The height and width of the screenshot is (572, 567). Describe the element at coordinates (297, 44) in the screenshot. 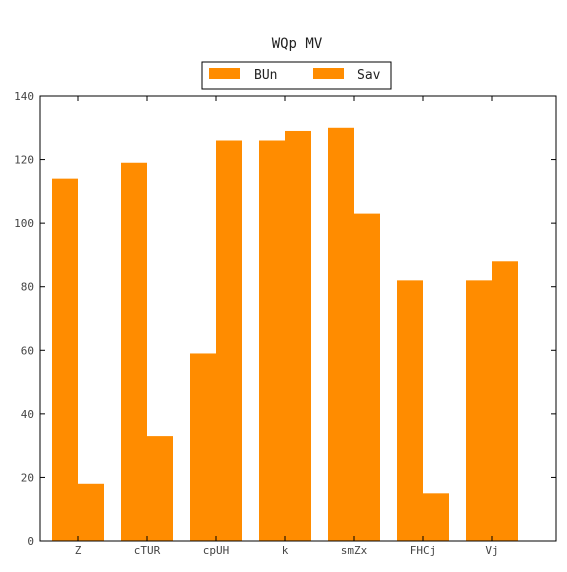

I see `chart-title: WQp MV` at that location.